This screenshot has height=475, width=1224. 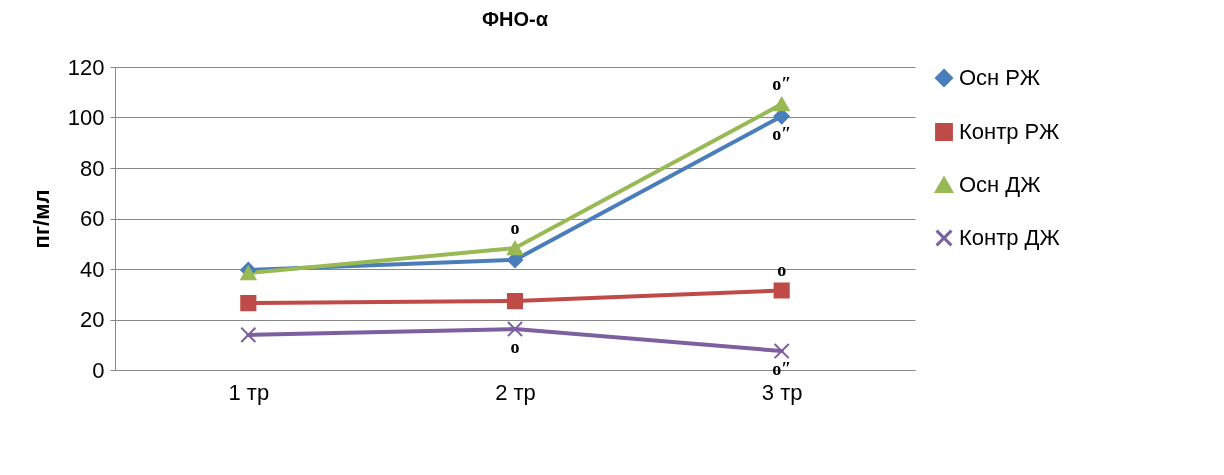 I want to click on y-tick-label: 120, so click(x=86, y=67).